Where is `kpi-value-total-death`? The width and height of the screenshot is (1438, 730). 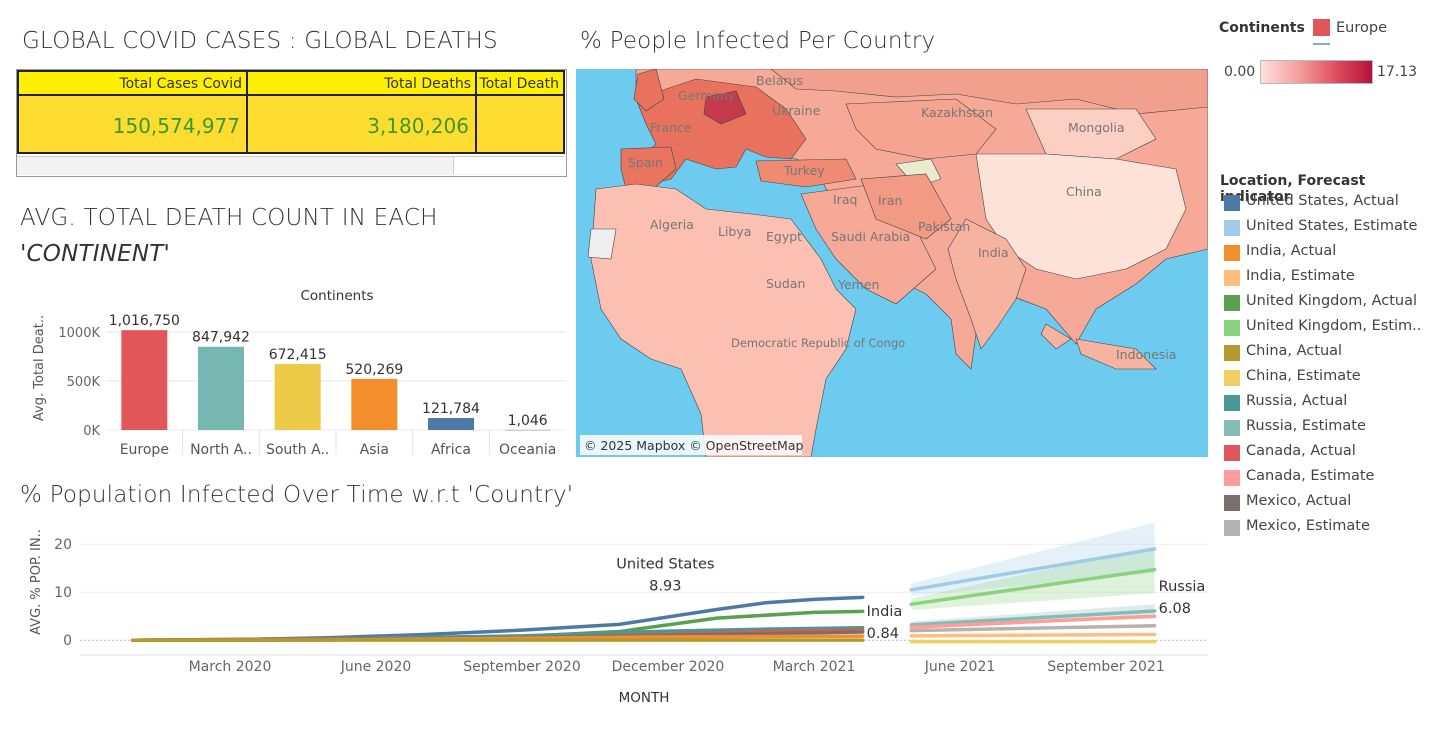 kpi-value-total-death is located at coordinates (520, 125).